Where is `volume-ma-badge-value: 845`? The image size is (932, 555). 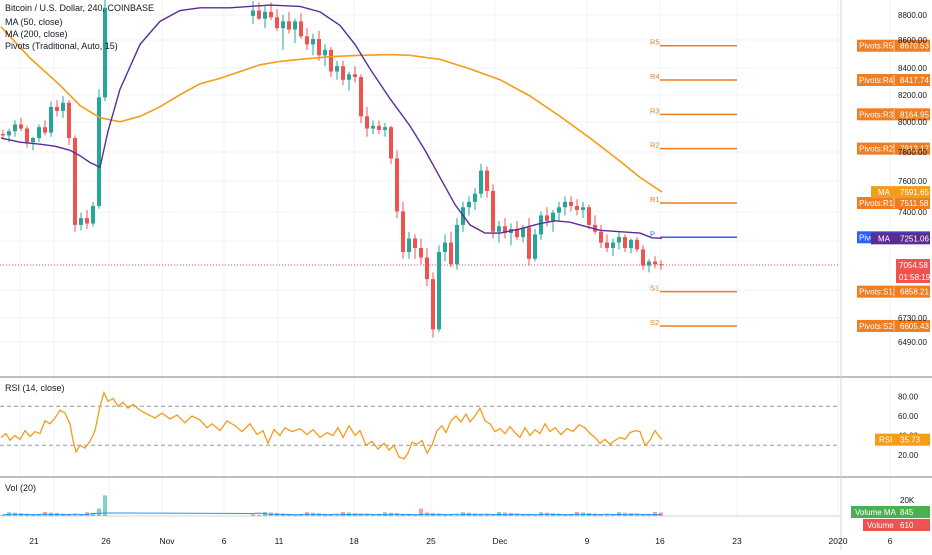
volume-ma-badge-value: 845 is located at coordinates (907, 512).